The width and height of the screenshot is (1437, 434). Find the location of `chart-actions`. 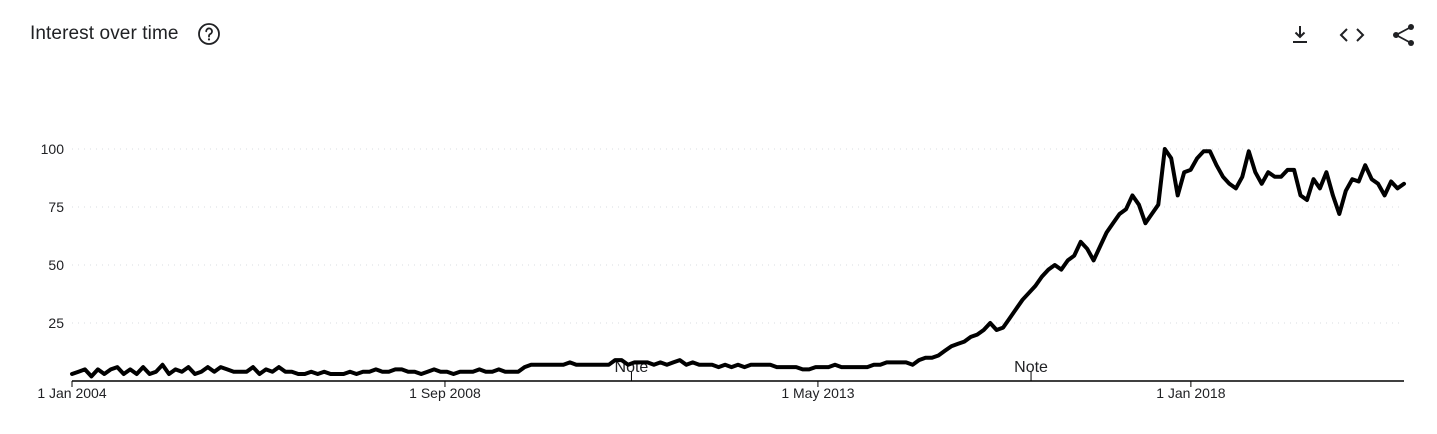

chart-actions is located at coordinates (1352, 35).